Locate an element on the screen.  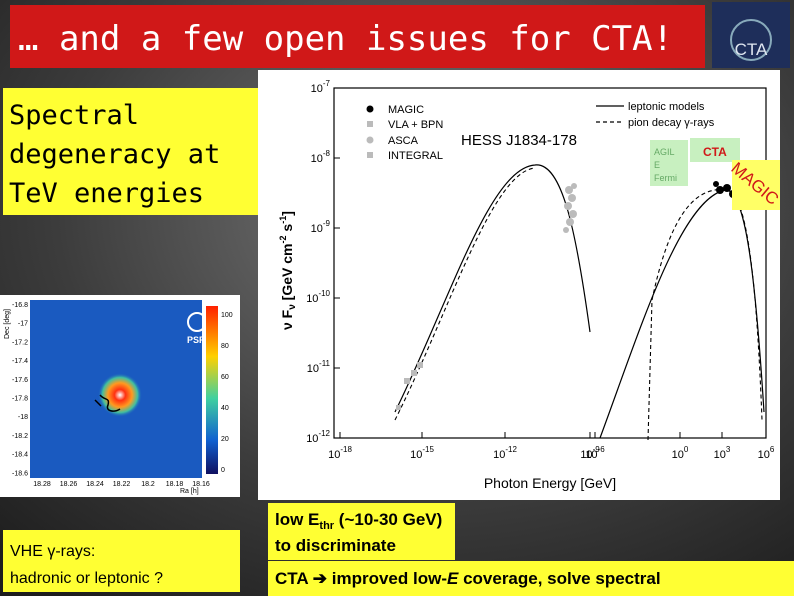
source-label: HESS J1834-178 is located at coordinates (519, 140).